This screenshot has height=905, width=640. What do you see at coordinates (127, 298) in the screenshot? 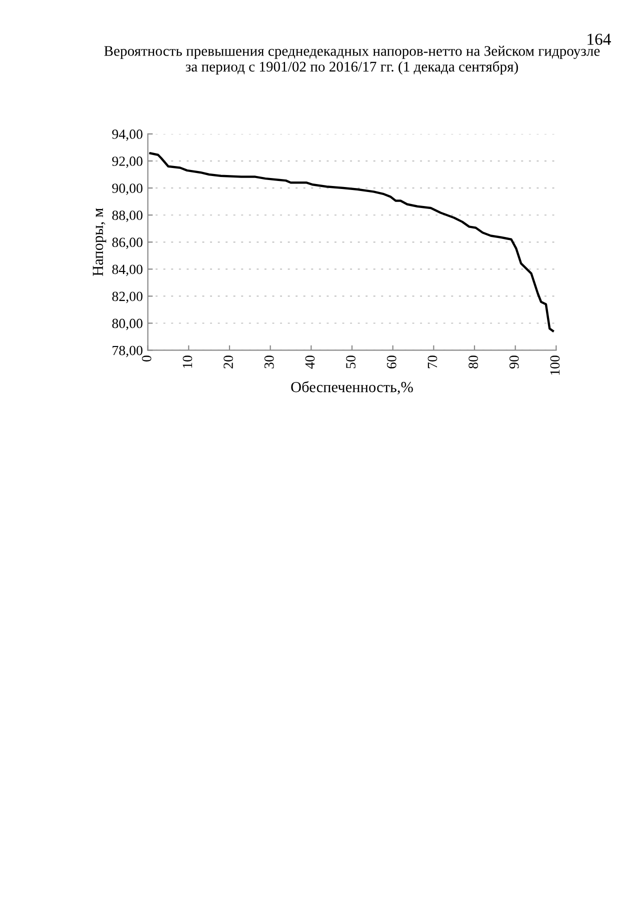
I see `y-tick-label: 82,00` at bounding box center [127, 298].